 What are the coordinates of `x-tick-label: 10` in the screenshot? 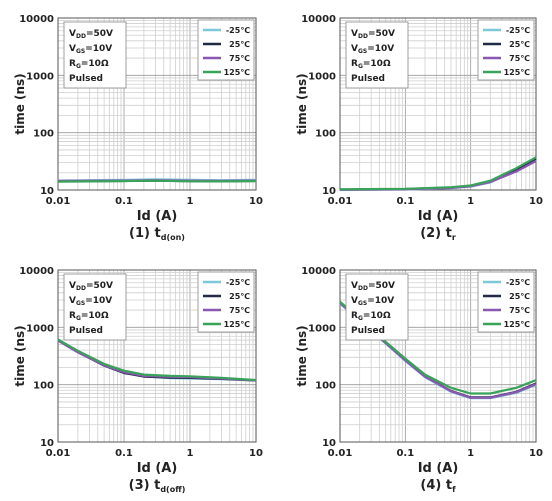 It's located at (256, 453).